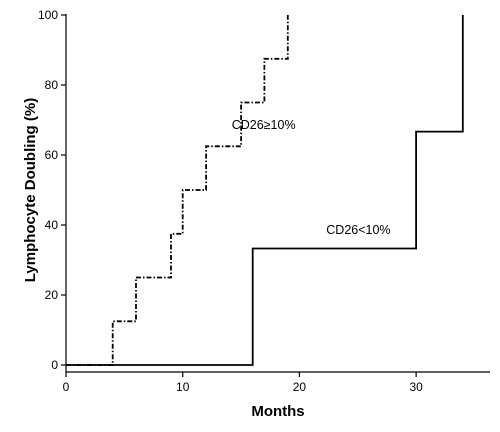 This screenshot has width=500, height=432. Describe the element at coordinates (311, 177) in the screenshot. I see `annotation-layer: CD26≥10% CD26<10%` at that location.